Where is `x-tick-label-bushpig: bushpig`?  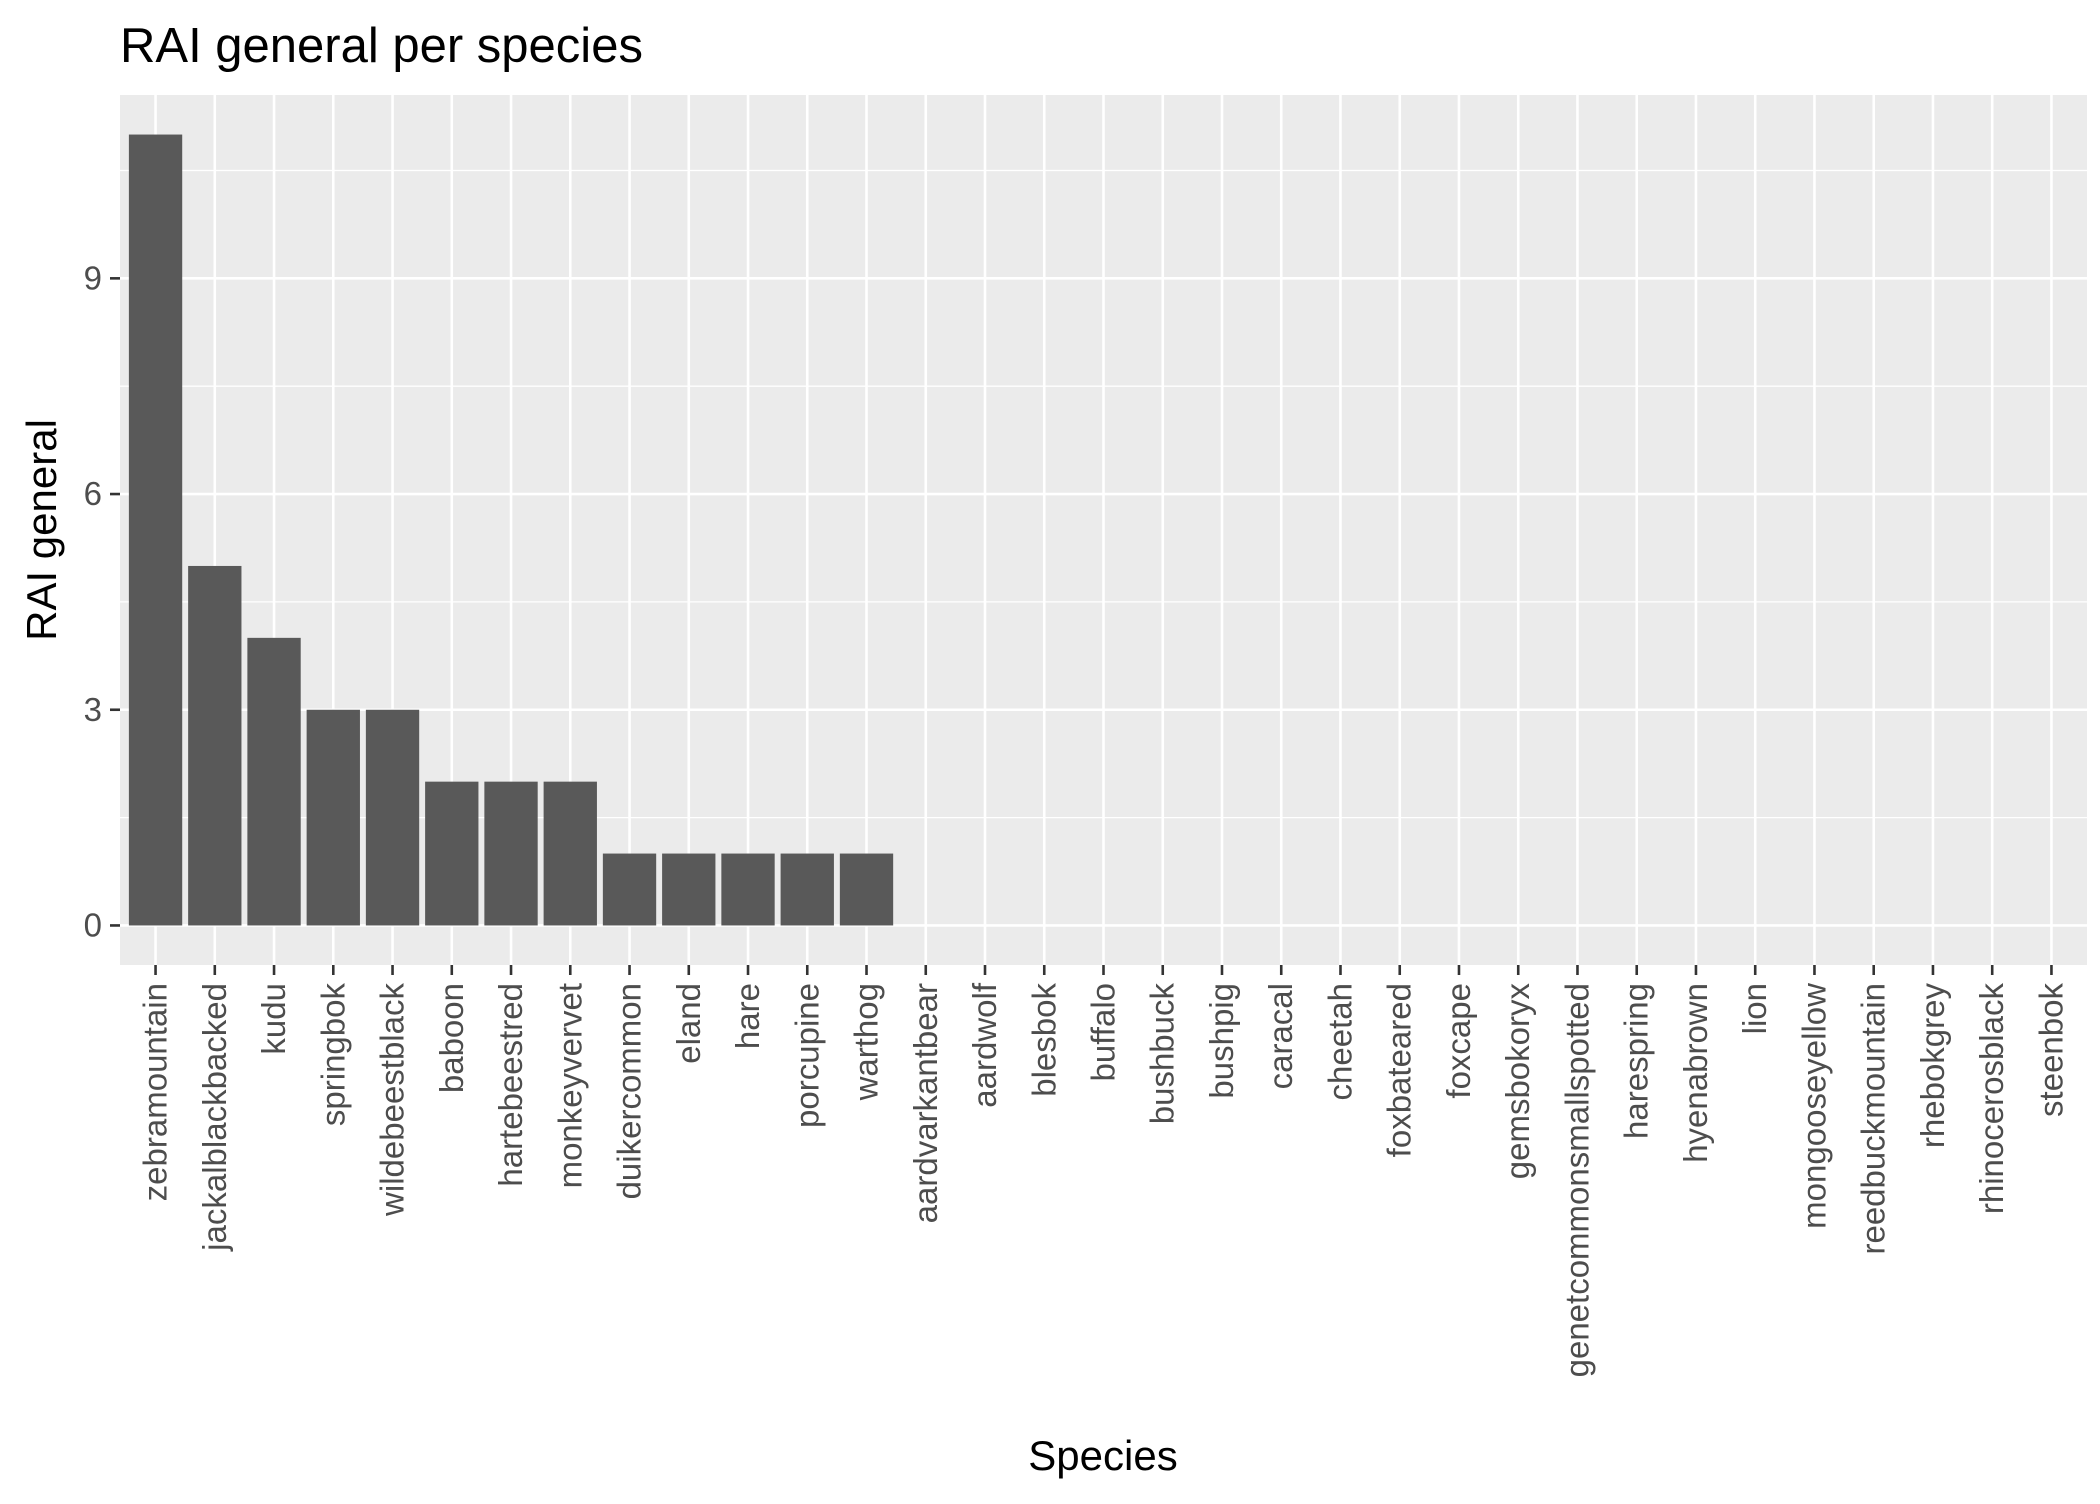 x-tick-label-bushpig: bushpig is located at coordinates (1221, 1041).